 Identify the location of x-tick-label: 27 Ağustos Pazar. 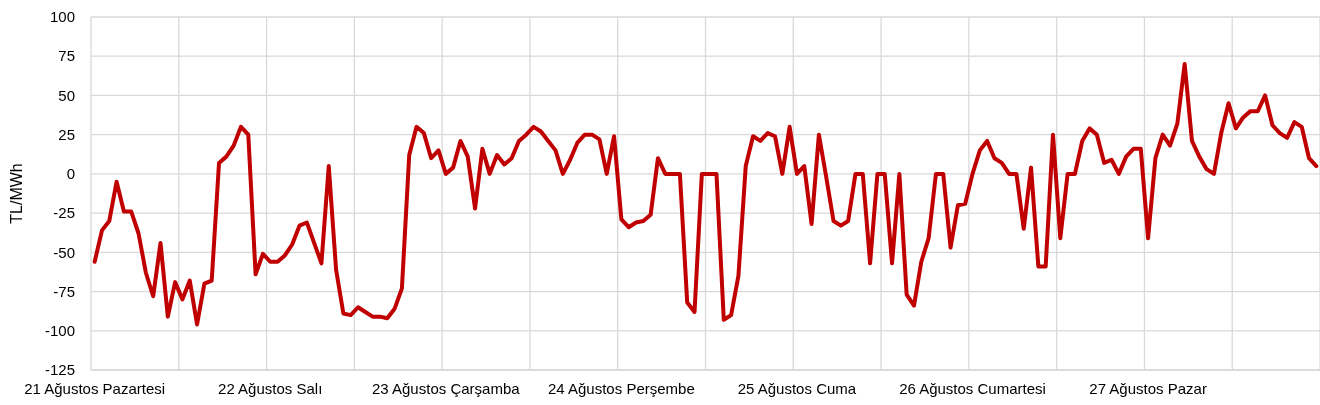
(1148, 388).